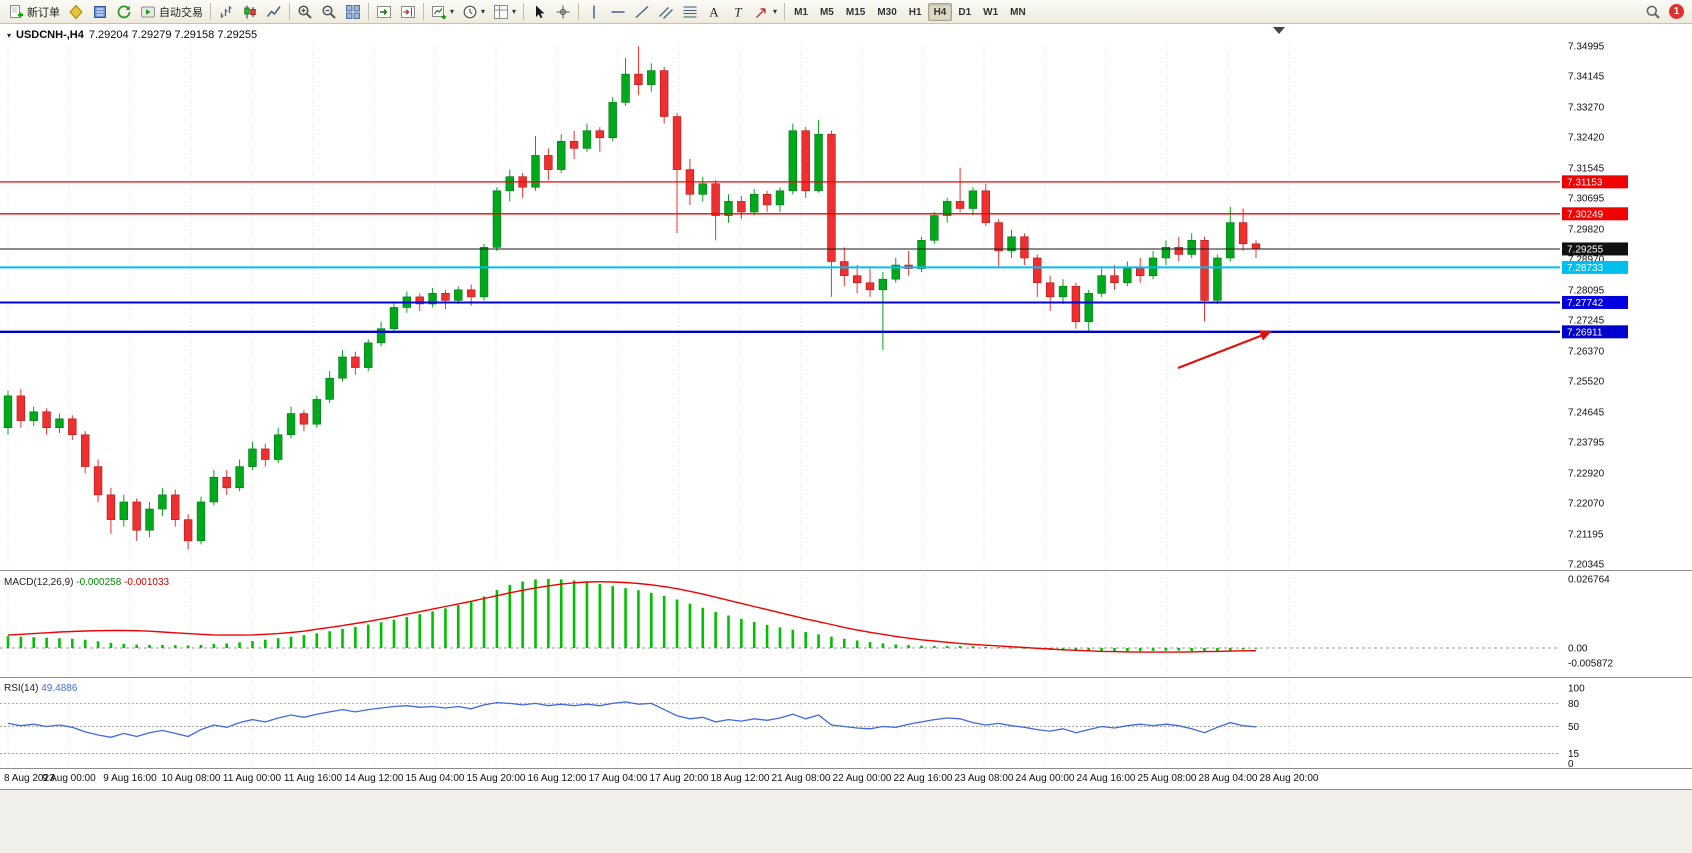 The image size is (1692, 853). Describe the element at coordinates (690, 12) in the screenshot. I see `fibonacci-button` at that location.